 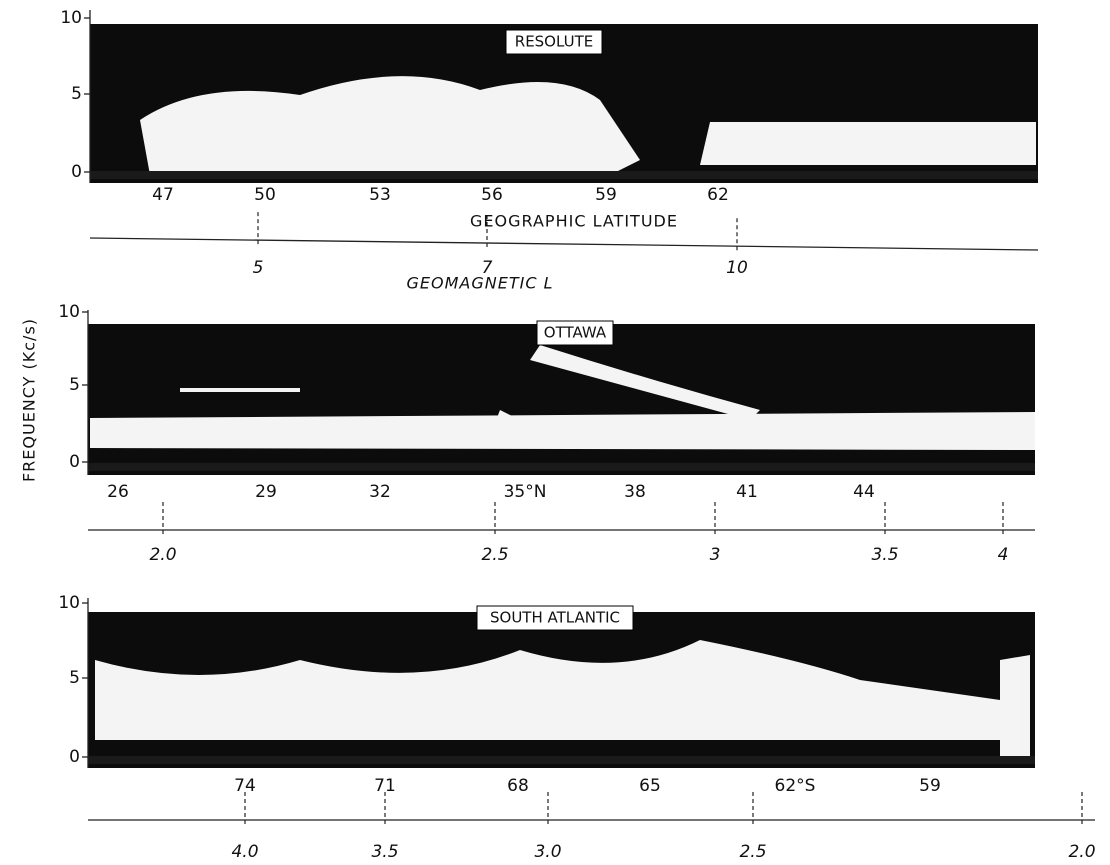 What do you see at coordinates (518, 786) in the screenshot?
I see `latitude-tick-label: 68` at bounding box center [518, 786].